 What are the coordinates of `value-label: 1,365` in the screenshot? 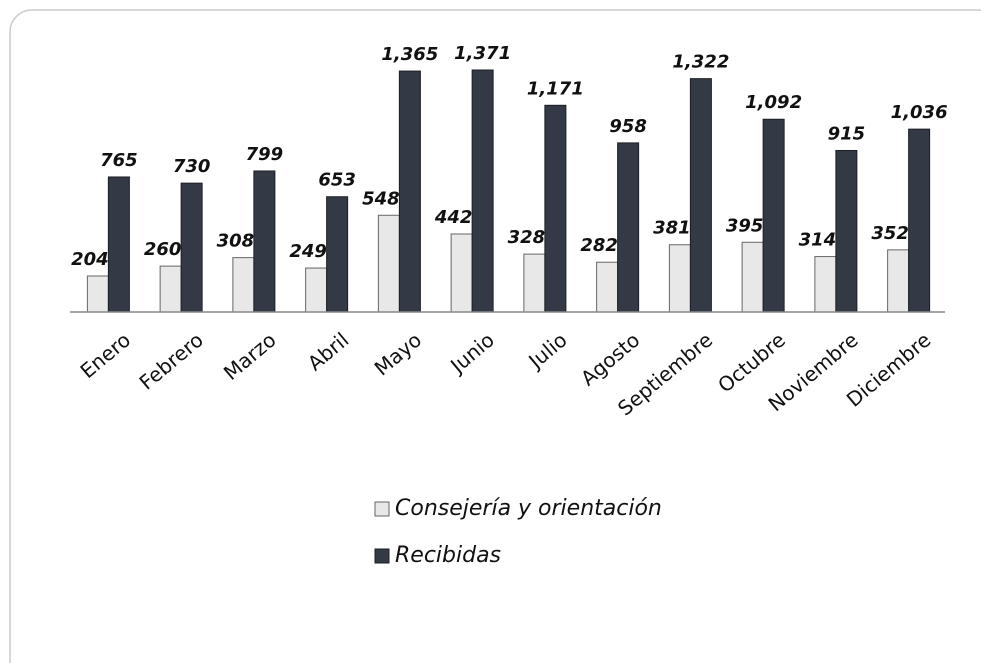 It's located at (409, 54).